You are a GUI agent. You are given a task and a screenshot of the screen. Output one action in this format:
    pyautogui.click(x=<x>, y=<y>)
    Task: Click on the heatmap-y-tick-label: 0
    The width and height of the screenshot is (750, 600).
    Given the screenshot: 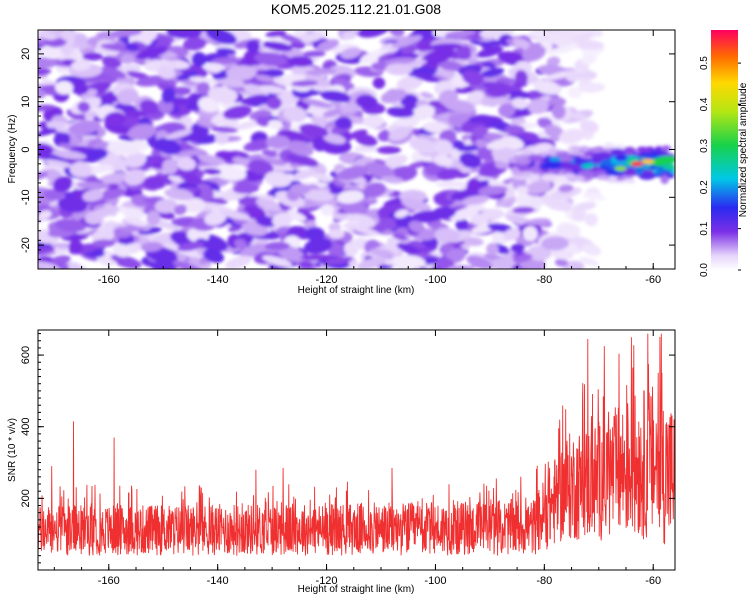 What is the action you would take?
    pyautogui.click(x=26, y=149)
    